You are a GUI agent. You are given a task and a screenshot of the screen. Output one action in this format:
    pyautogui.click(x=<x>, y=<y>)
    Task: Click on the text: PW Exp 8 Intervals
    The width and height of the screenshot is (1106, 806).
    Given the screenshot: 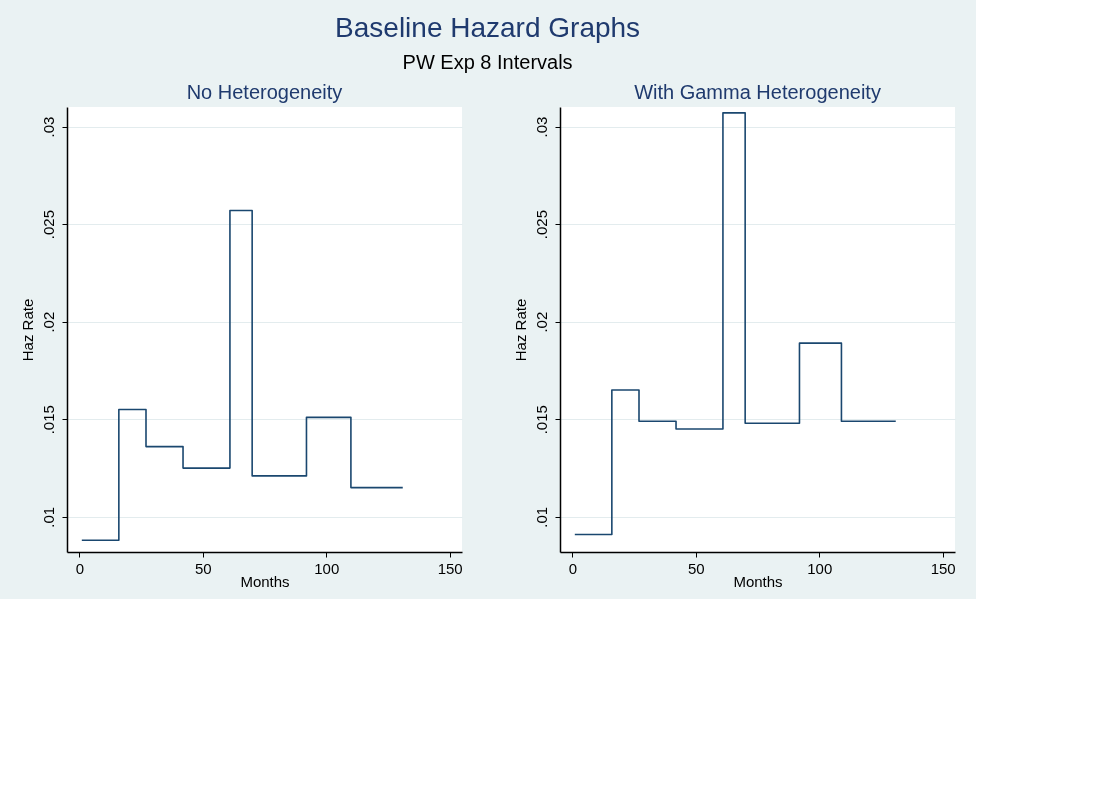 What is the action you would take?
    pyautogui.click(x=487, y=62)
    